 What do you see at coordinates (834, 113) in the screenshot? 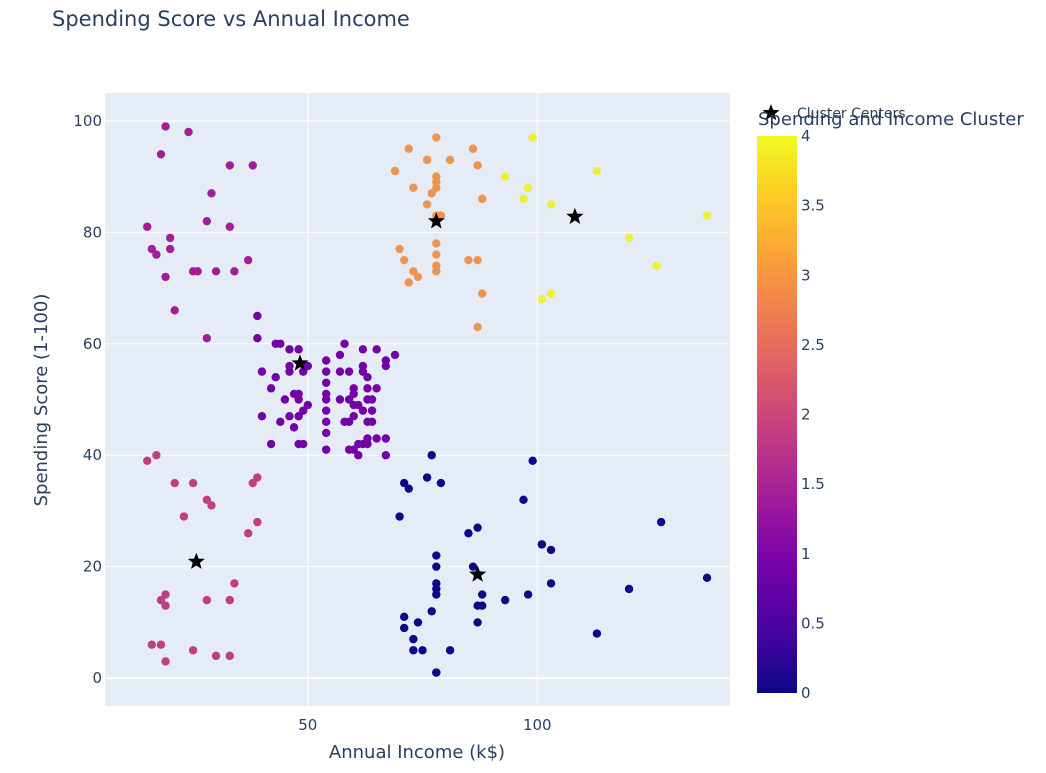
I see `legend: Cluster Centers` at bounding box center [834, 113].